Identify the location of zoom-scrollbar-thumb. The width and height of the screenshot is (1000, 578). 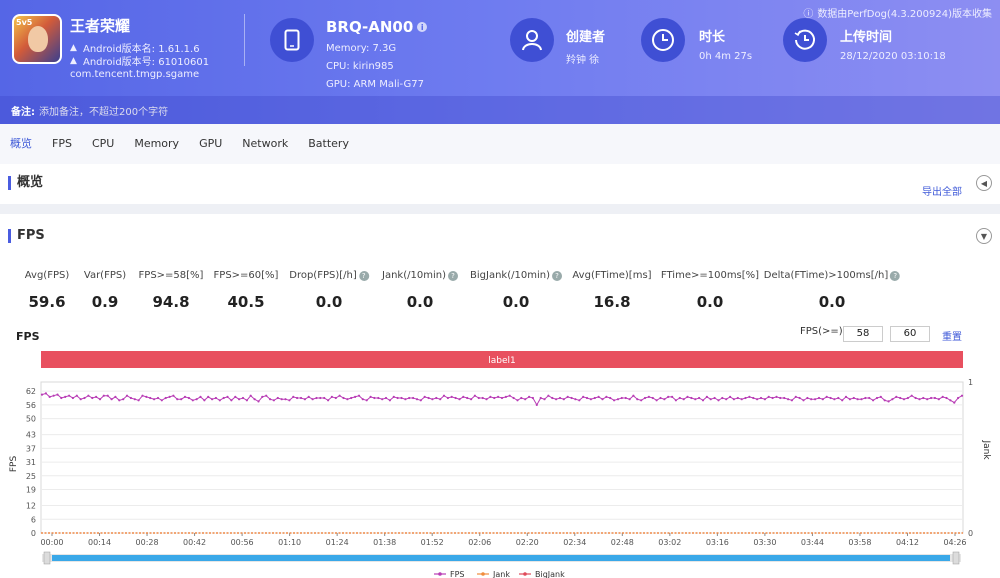
(501, 558).